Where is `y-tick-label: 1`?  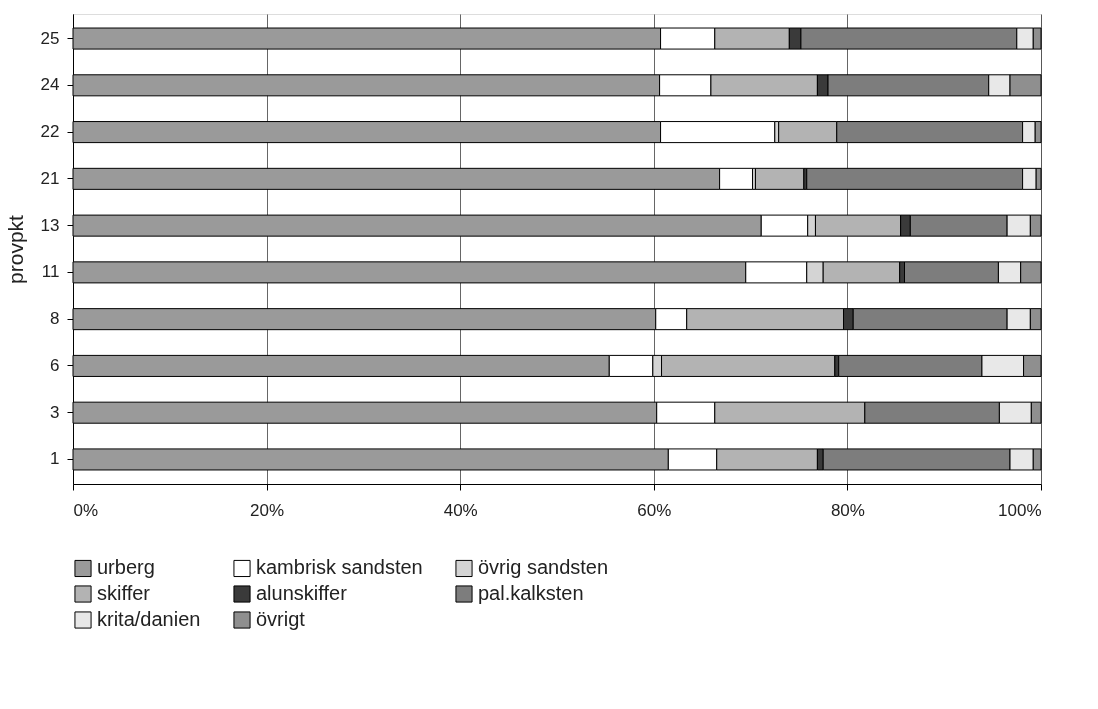
y-tick-label: 1 is located at coordinates (55, 459).